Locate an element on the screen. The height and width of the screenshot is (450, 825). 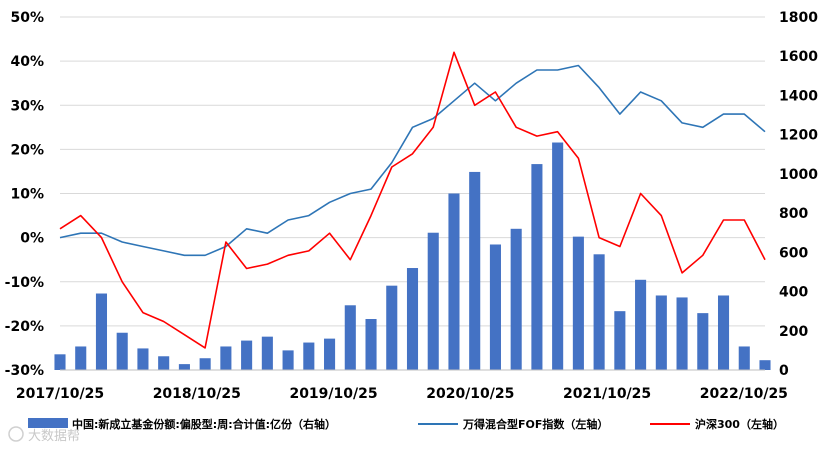
legend-item-fof: 万得混合型FOF指数（左轴） is located at coordinates (513, 424).